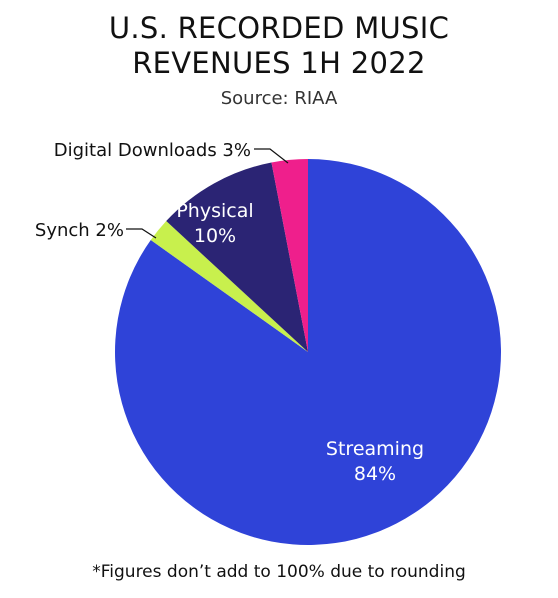 This screenshot has width=558, height=598. I want to click on label-leader-lines, so click(207, 193).